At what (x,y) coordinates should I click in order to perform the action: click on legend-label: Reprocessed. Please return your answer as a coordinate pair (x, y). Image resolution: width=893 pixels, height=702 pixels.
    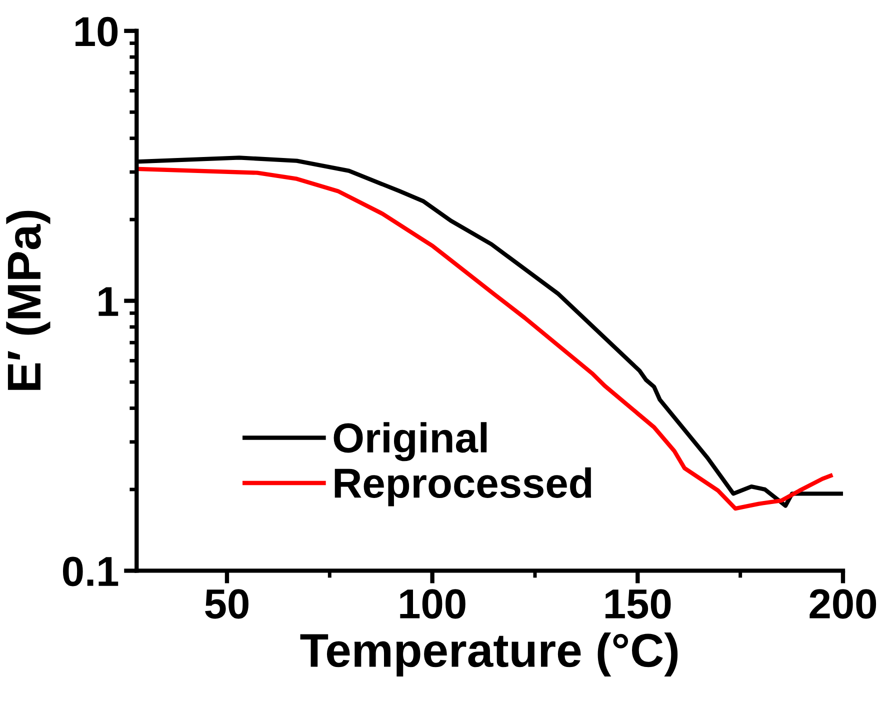
    Looking at the image, I should click on (463, 486).